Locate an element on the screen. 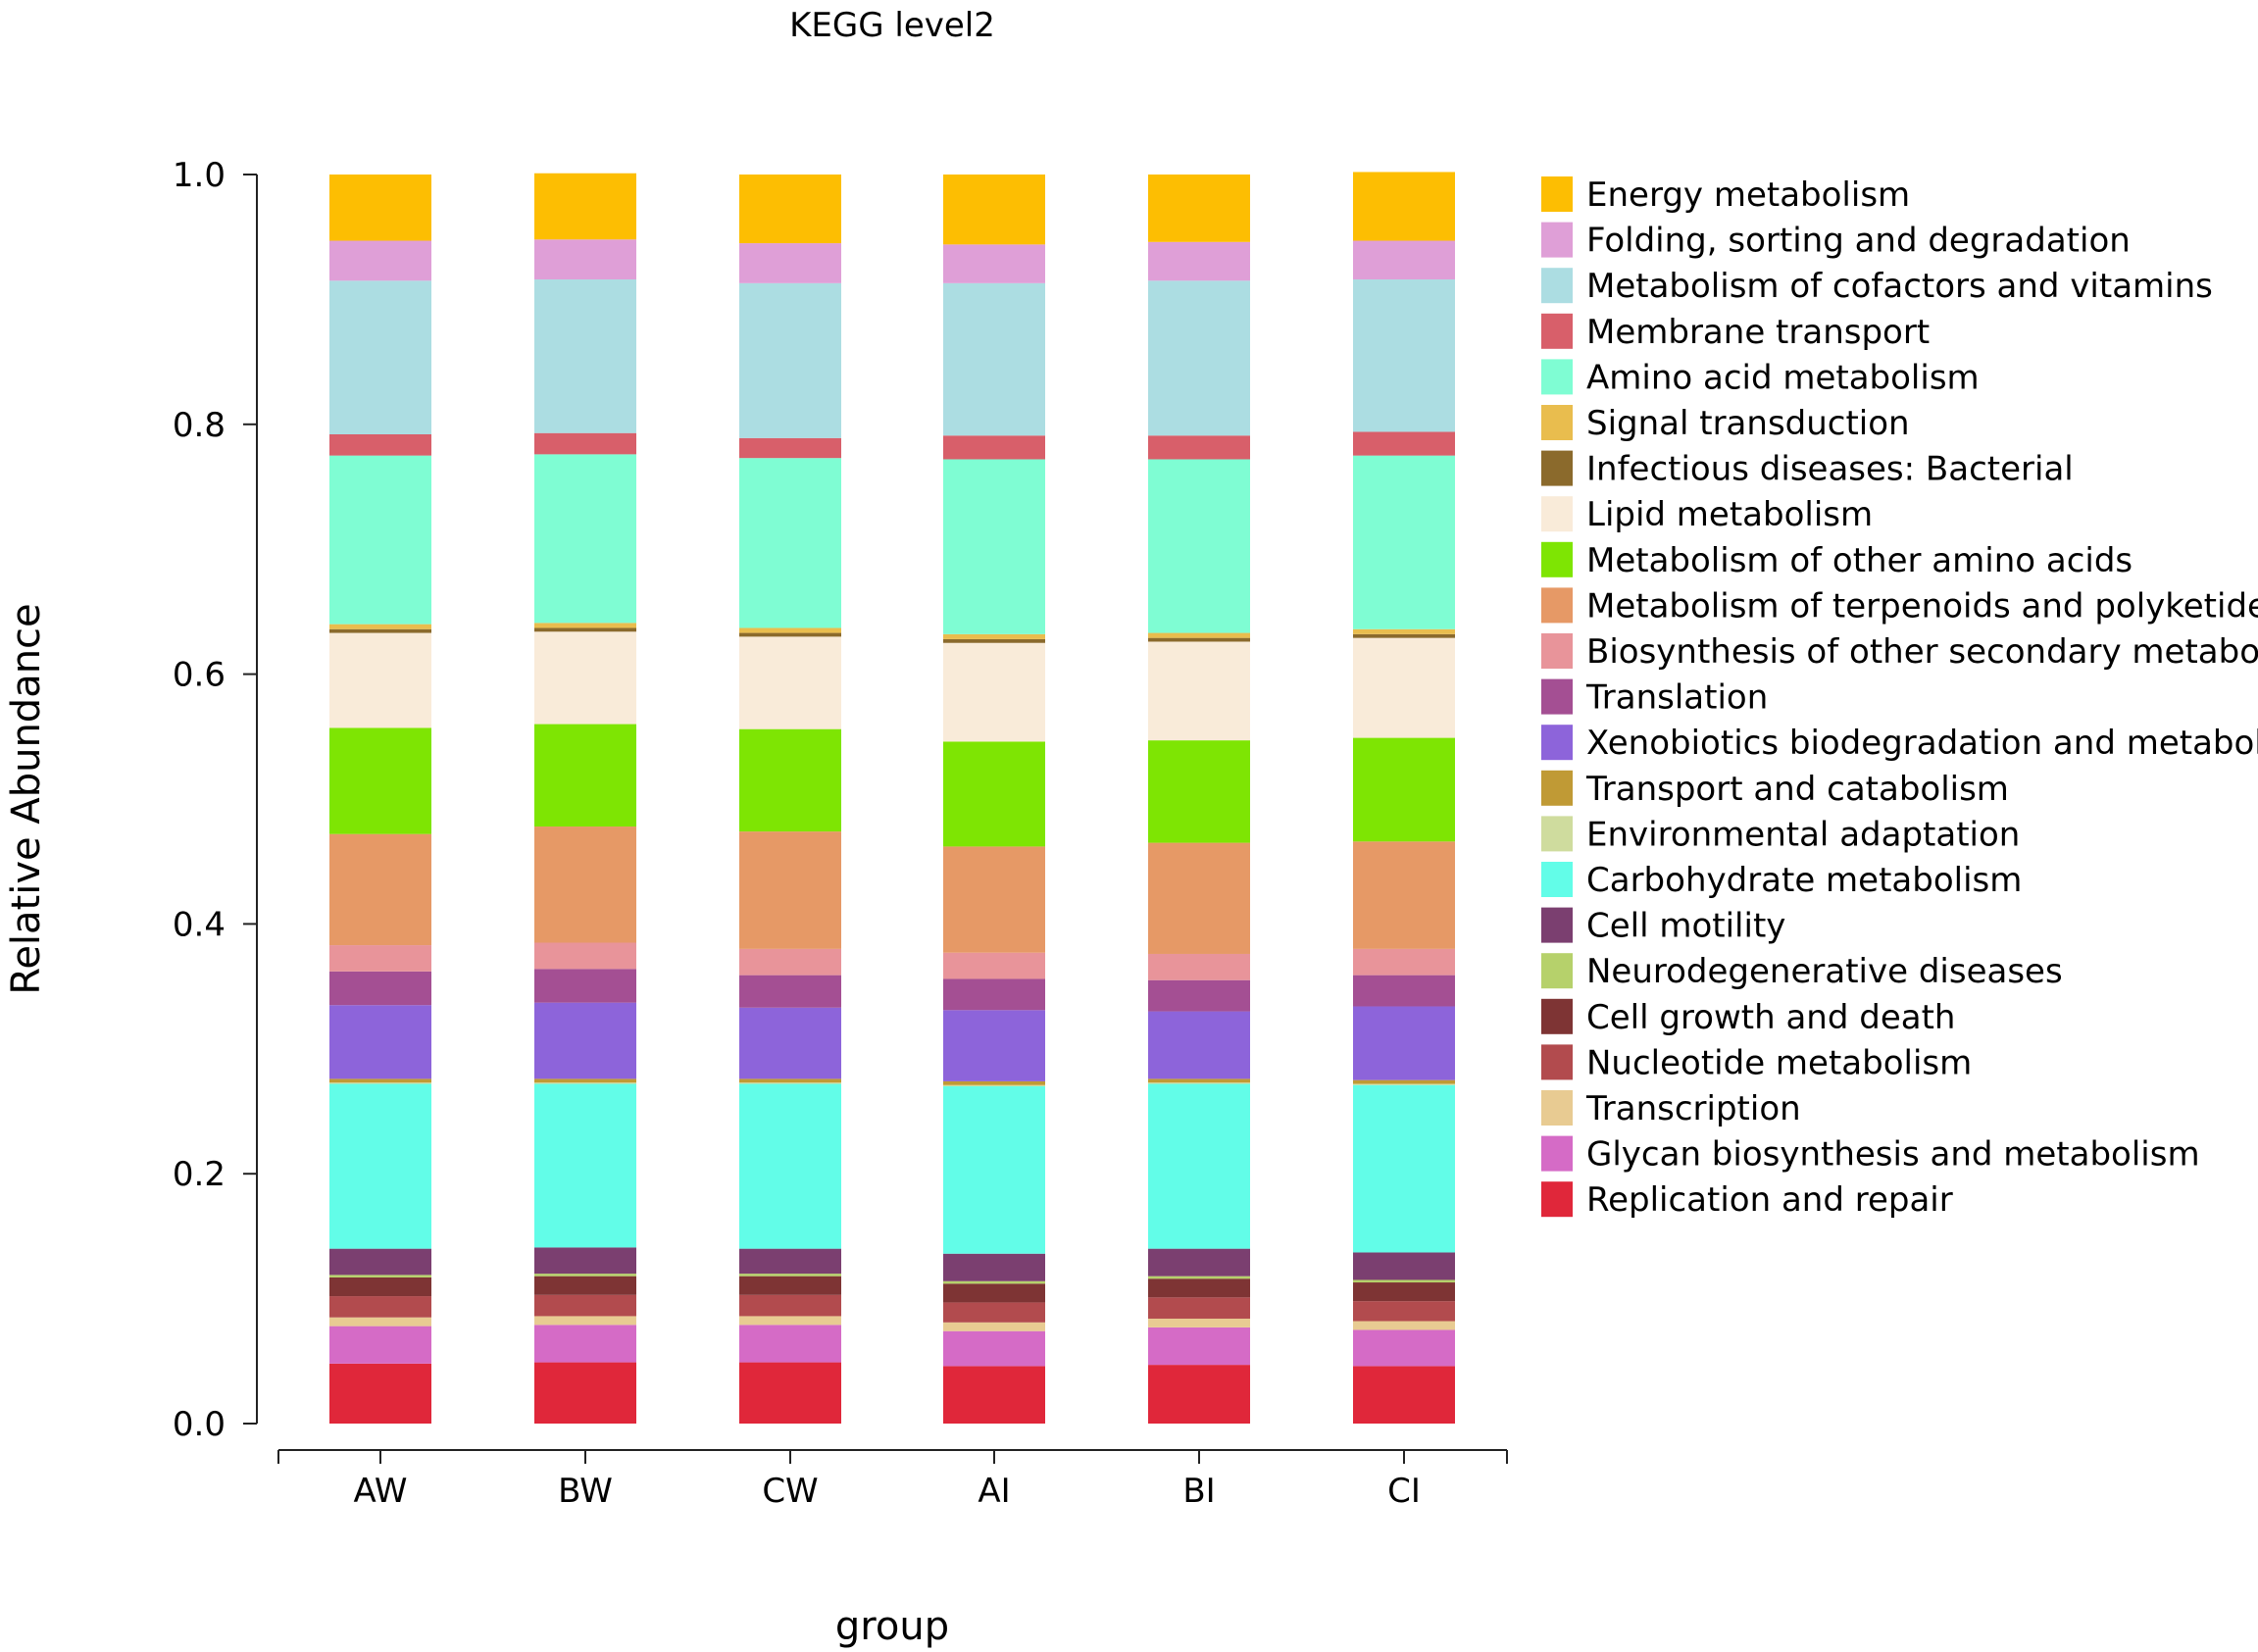  legend-label: Environmental adaptation is located at coordinates (1803, 835).